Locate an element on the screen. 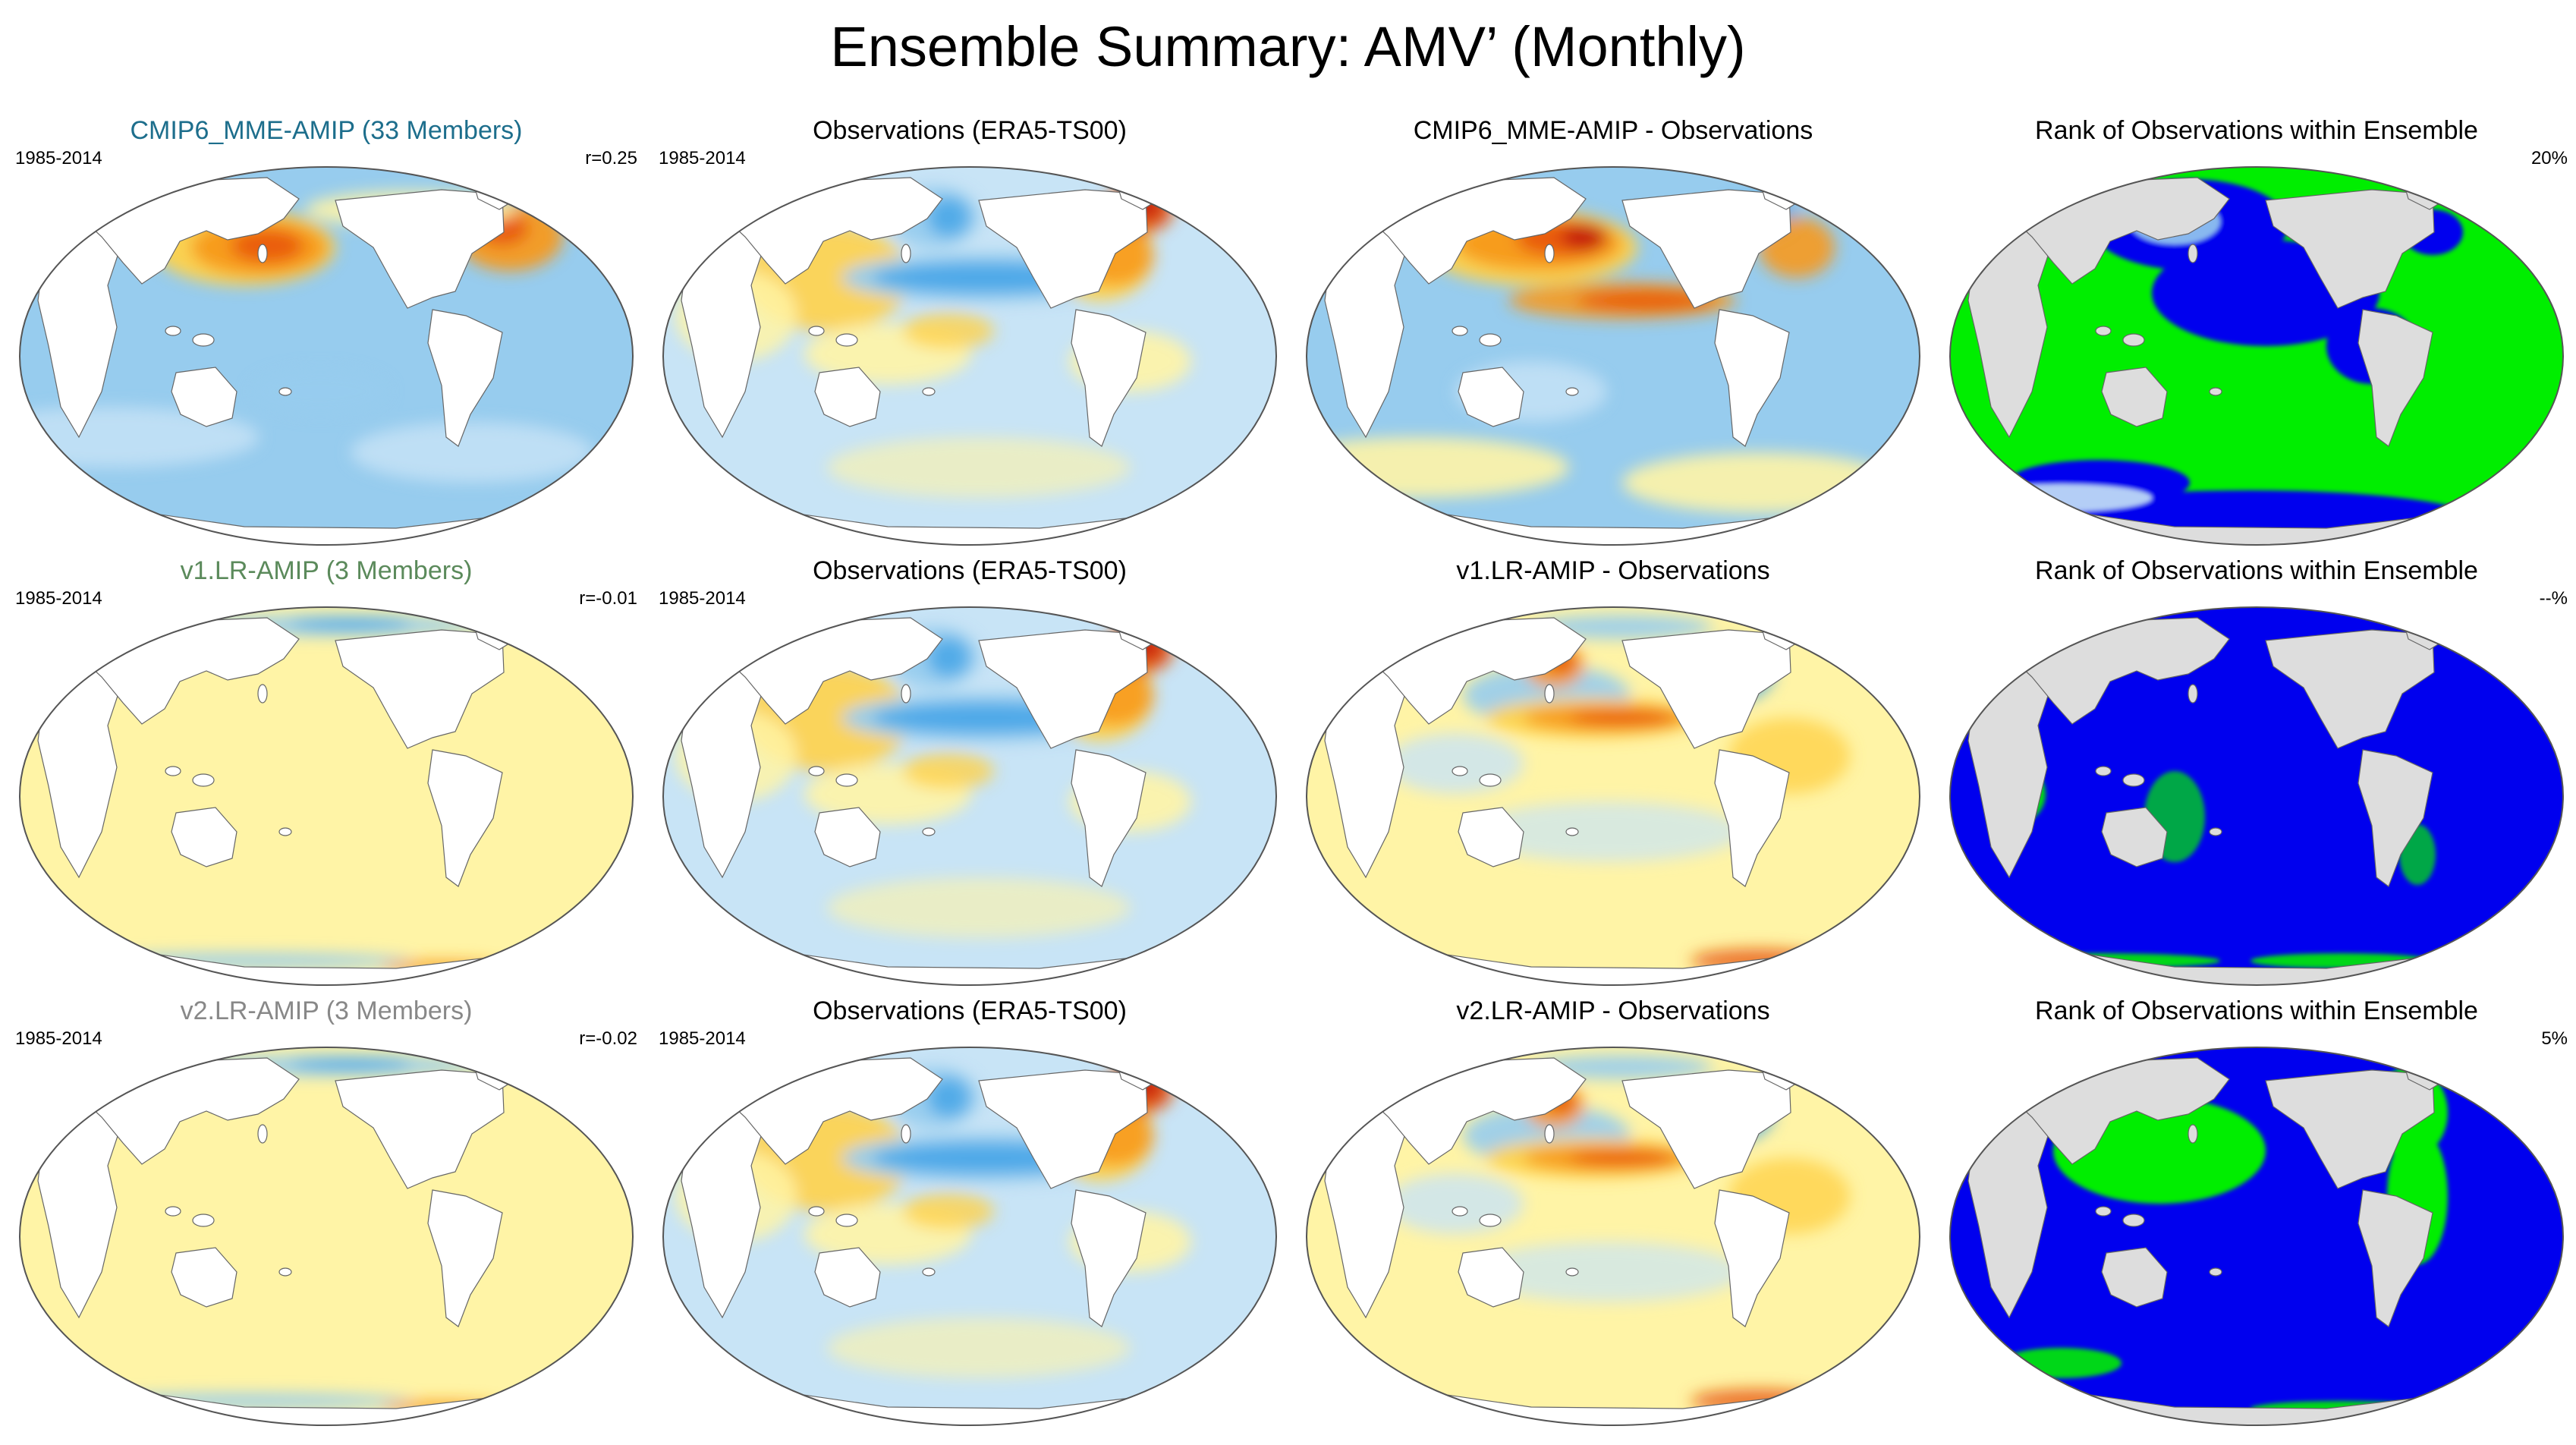  map-panel-r3c4: Rank of Observations within Ensemble 5% is located at coordinates (2255, 1214).